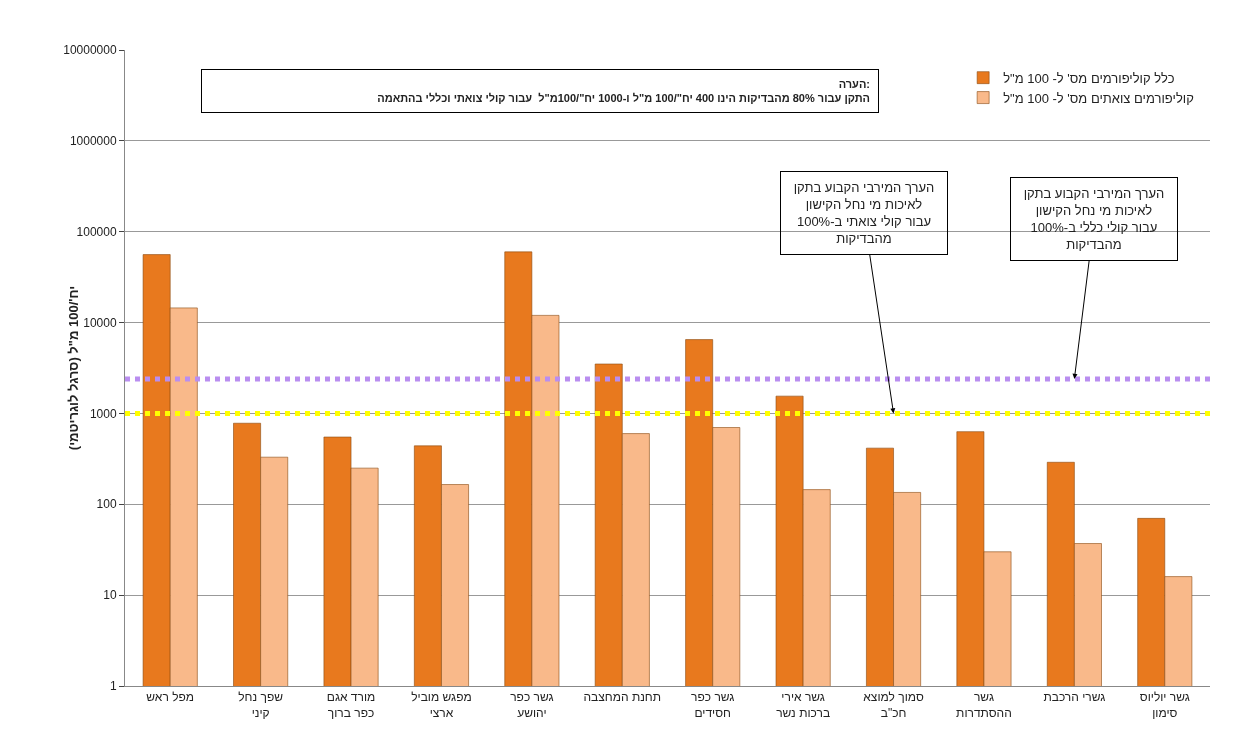 This screenshot has width=1236, height=756. What do you see at coordinates (100, 322) in the screenshot?
I see `y-tick-label: 10000` at bounding box center [100, 322].